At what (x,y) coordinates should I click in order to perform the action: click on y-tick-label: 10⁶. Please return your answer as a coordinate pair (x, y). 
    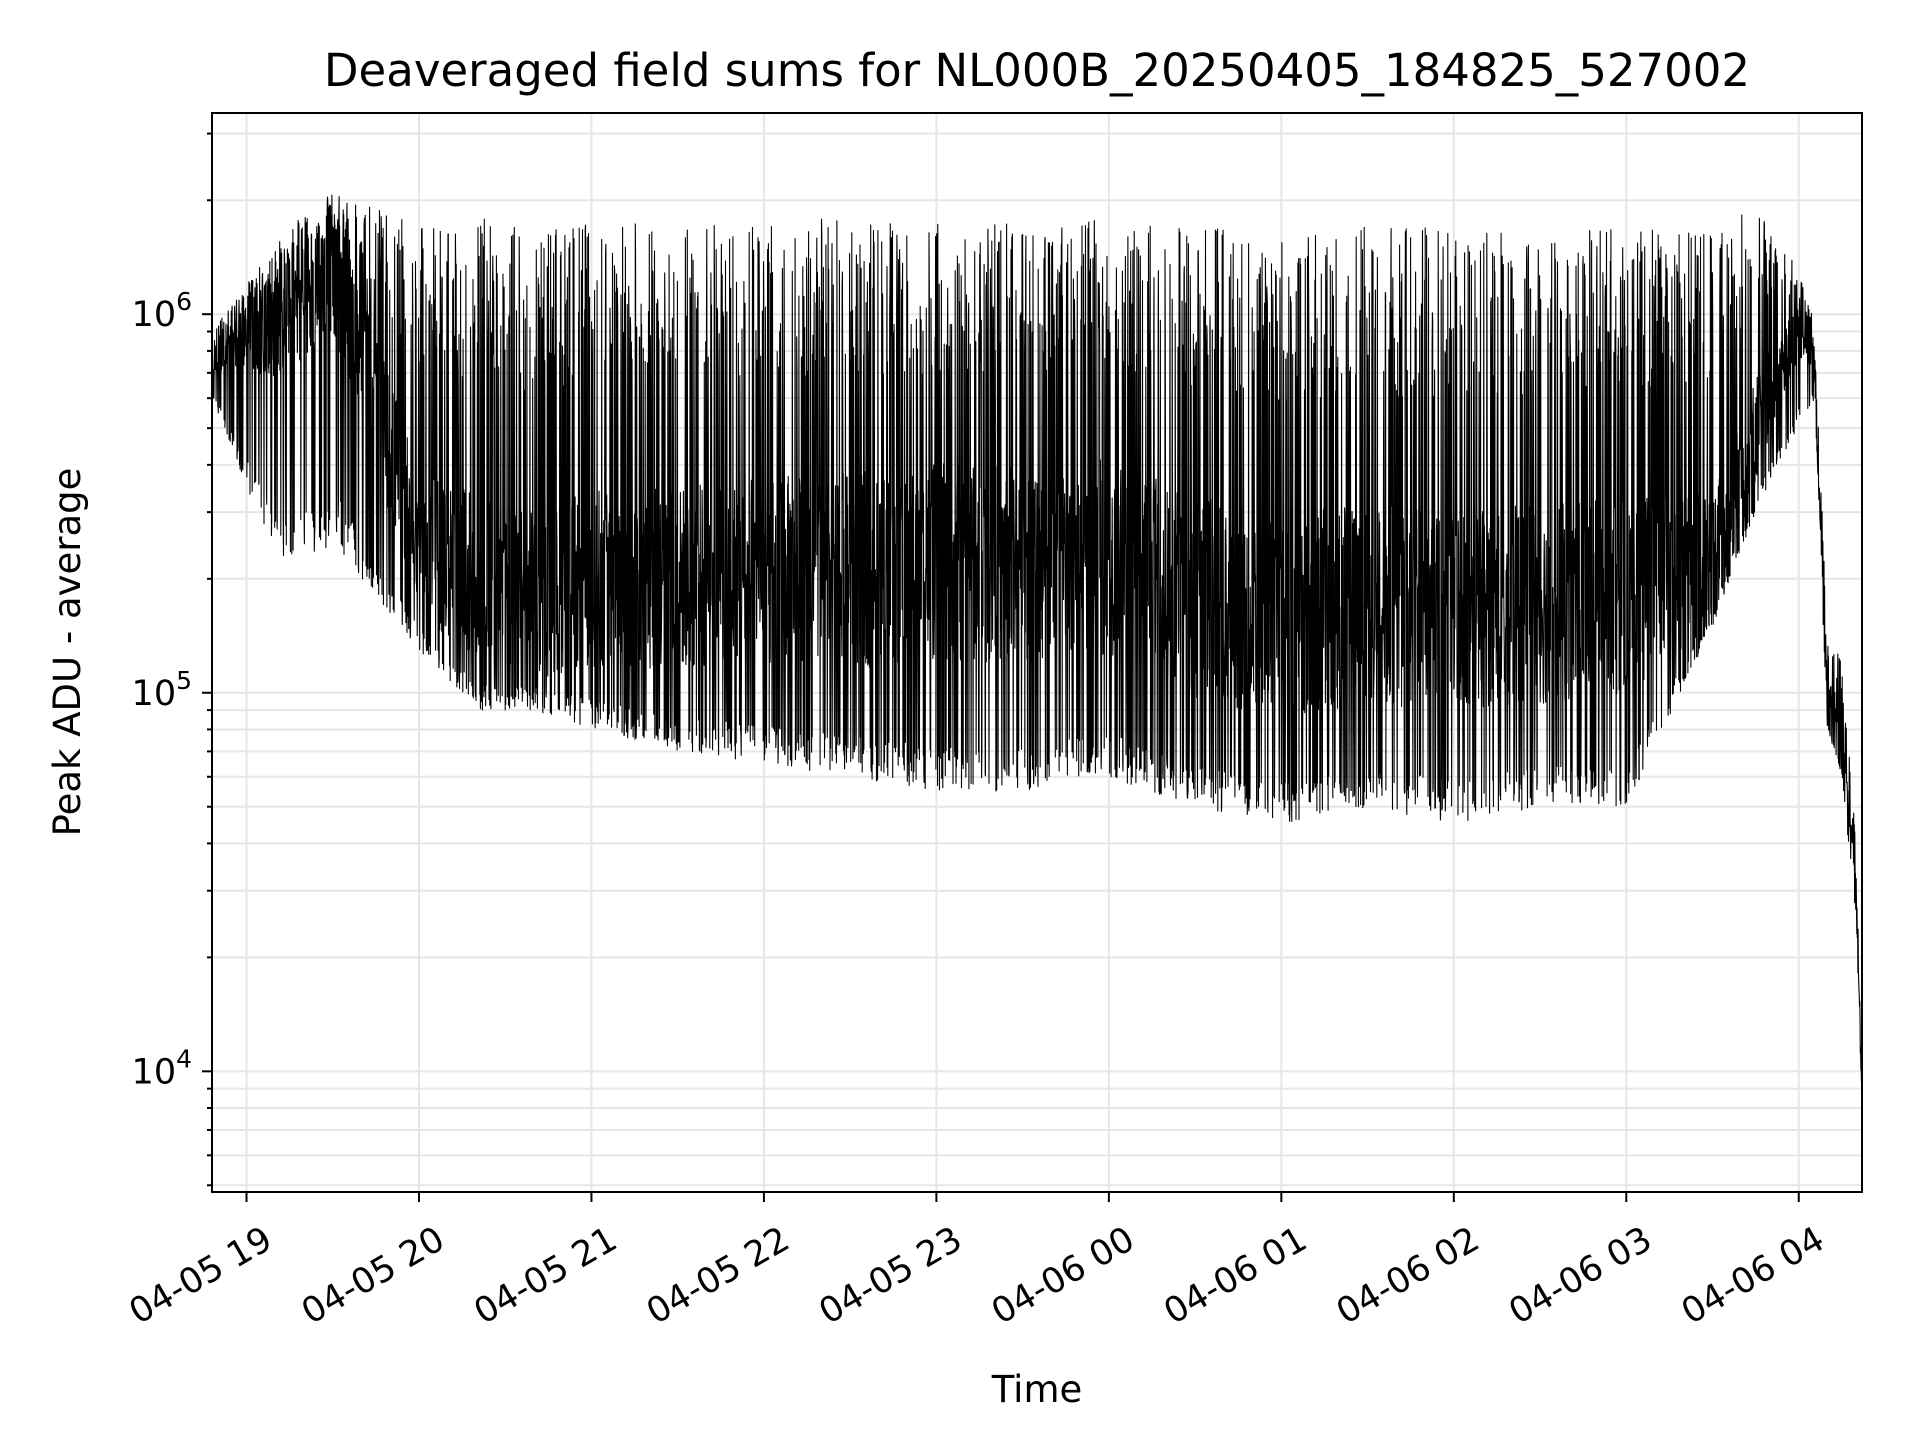
    Looking at the image, I should click on (162, 311).